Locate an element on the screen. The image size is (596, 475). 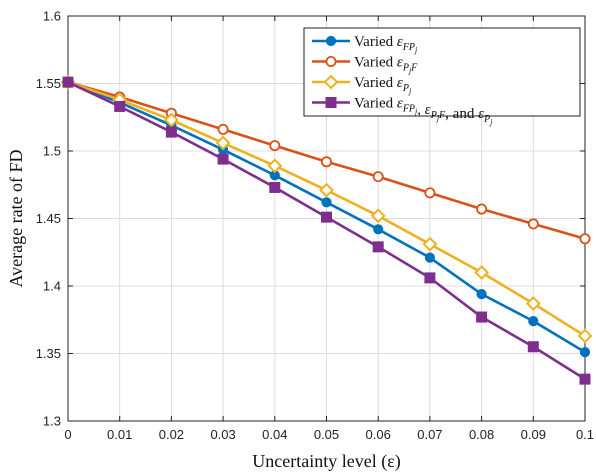
y-tick-label: 1.35 is located at coordinates (48, 353).